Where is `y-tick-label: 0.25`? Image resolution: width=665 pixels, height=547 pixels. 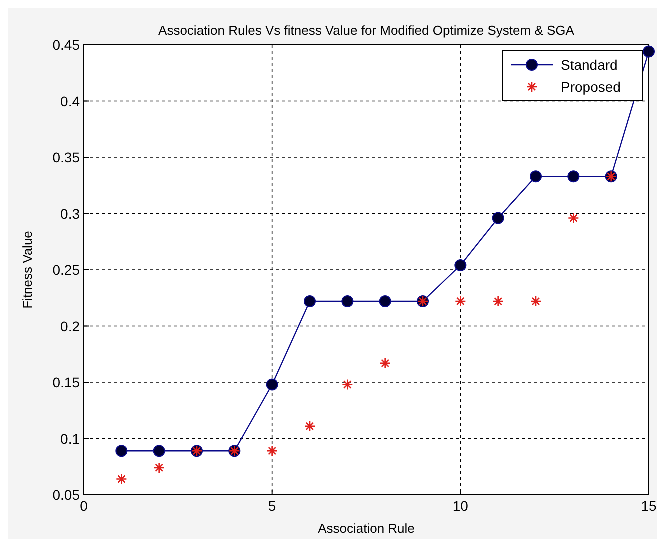
y-tick-label: 0.25 is located at coordinates (66, 270).